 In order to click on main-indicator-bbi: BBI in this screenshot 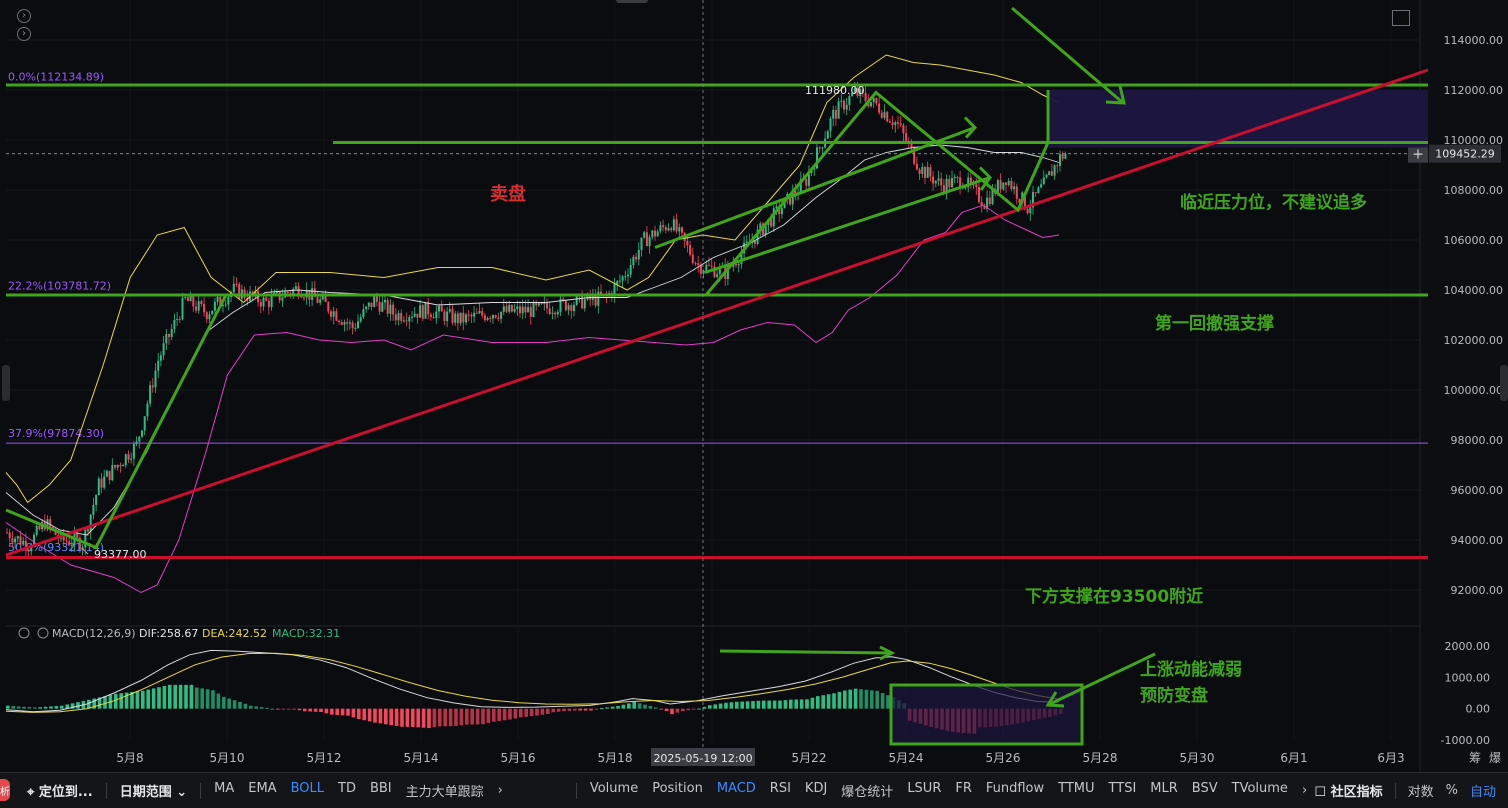, I will do `click(380, 788)`.